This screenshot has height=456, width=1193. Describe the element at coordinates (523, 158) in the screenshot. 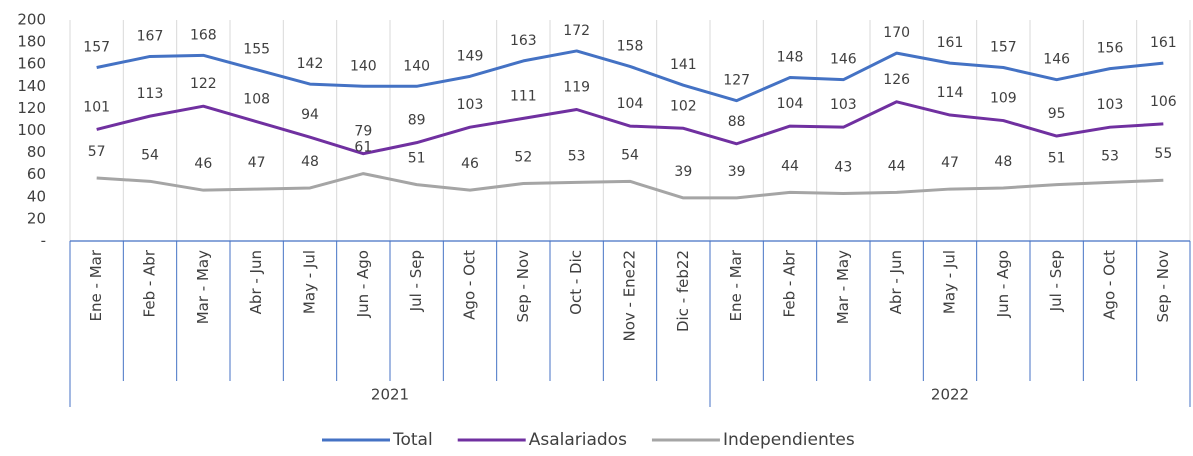

I see `data-label: 52` at that location.